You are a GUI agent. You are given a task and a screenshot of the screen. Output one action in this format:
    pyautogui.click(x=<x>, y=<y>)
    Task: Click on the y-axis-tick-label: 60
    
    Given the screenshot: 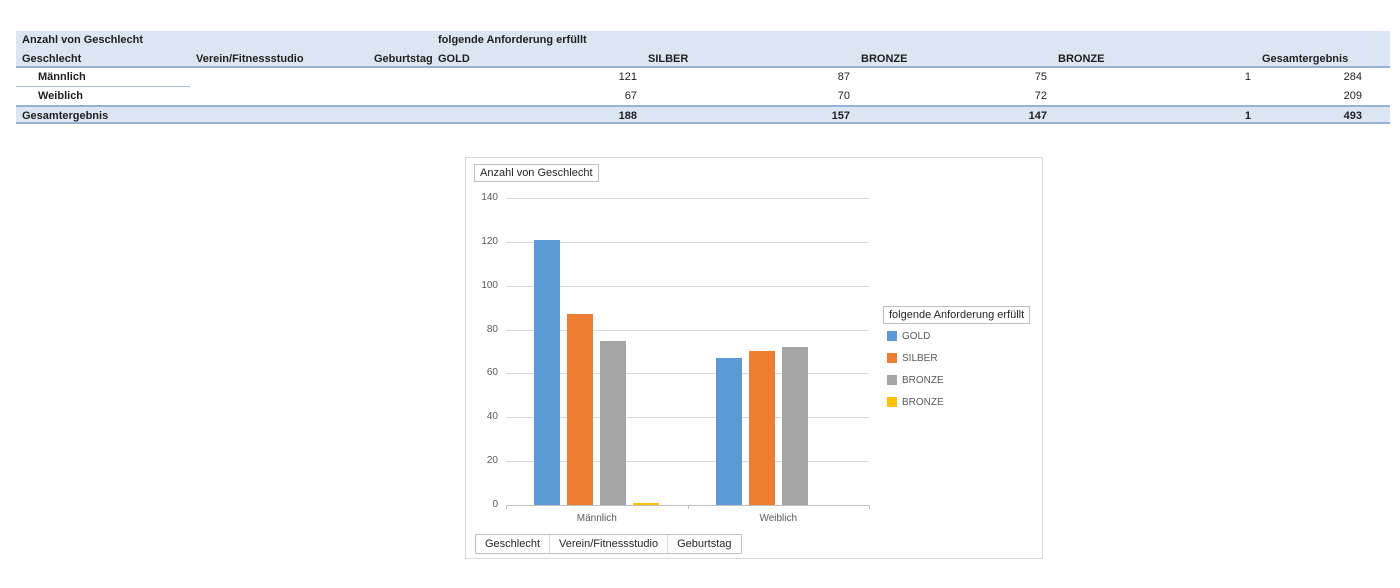 What is the action you would take?
    pyautogui.click(x=492, y=372)
    